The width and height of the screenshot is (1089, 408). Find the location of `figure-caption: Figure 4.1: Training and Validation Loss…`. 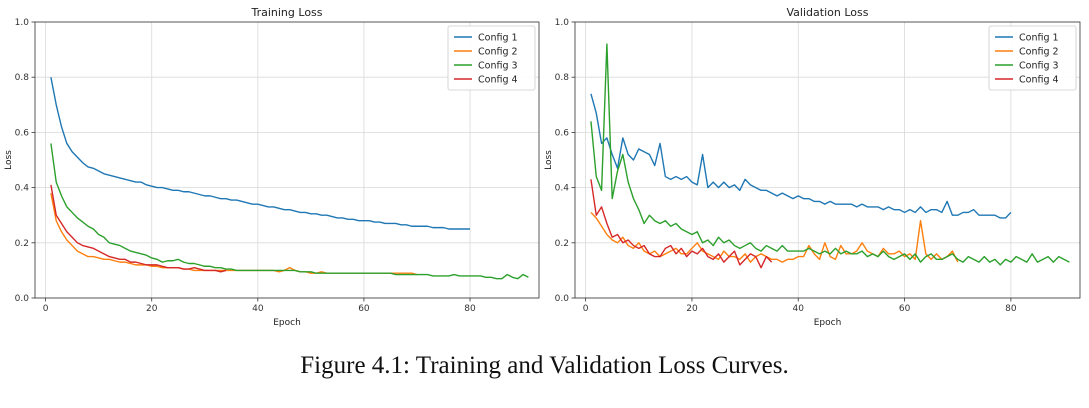

figure-caption: Figure 4.1: Training and Validation Loss… is located at coordinates (544, 365).